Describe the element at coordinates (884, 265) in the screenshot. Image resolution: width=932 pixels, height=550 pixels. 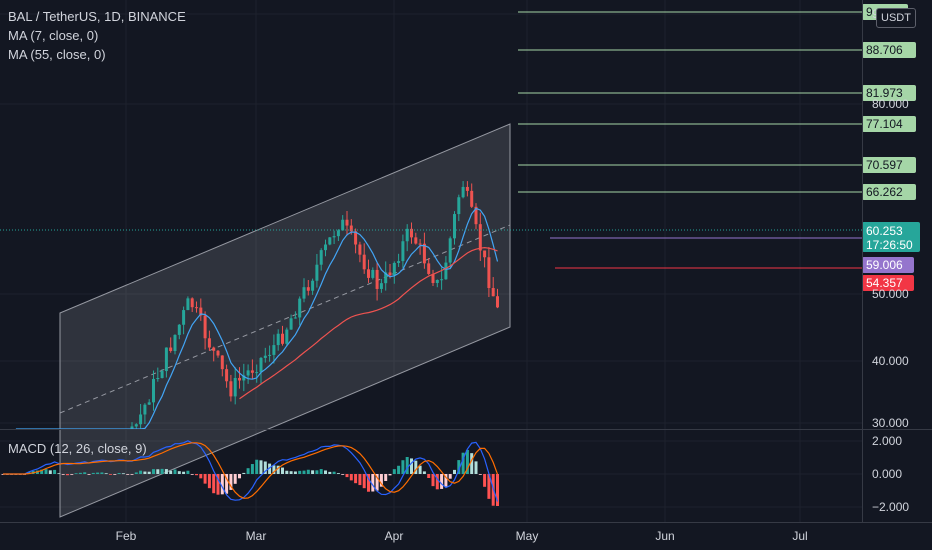
I see `ma-fast-price-label: 59.006` at that location.